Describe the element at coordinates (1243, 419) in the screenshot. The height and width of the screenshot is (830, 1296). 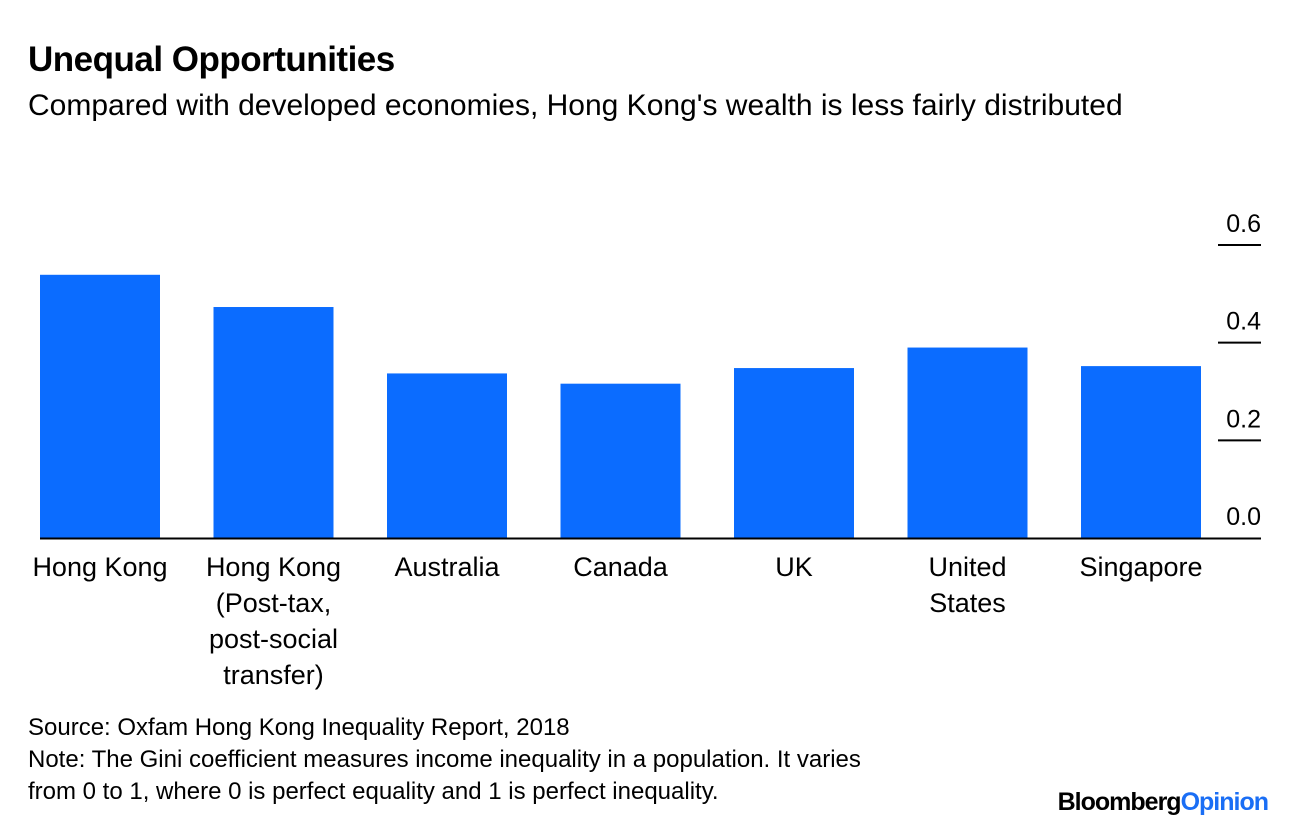
I see `y-tick-label-1: 0.2` at that location.